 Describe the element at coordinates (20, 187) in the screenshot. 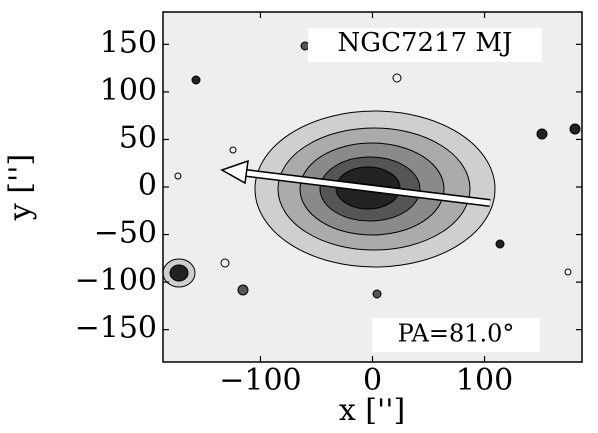

I see `y-axis-label: y ['']` at that location.